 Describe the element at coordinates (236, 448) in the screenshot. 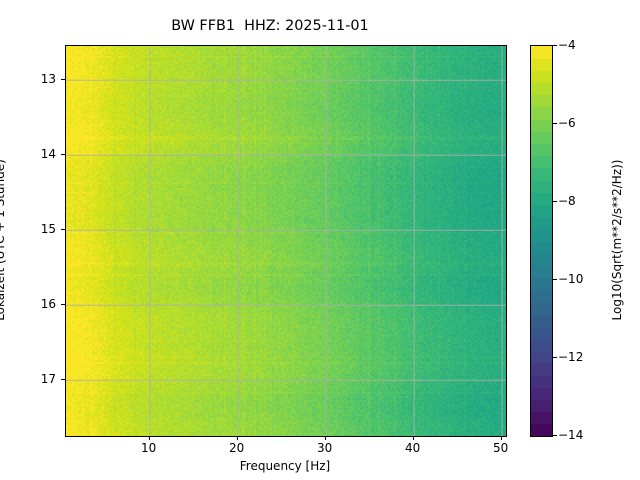

I see `x-tick-label: 20` at that location.